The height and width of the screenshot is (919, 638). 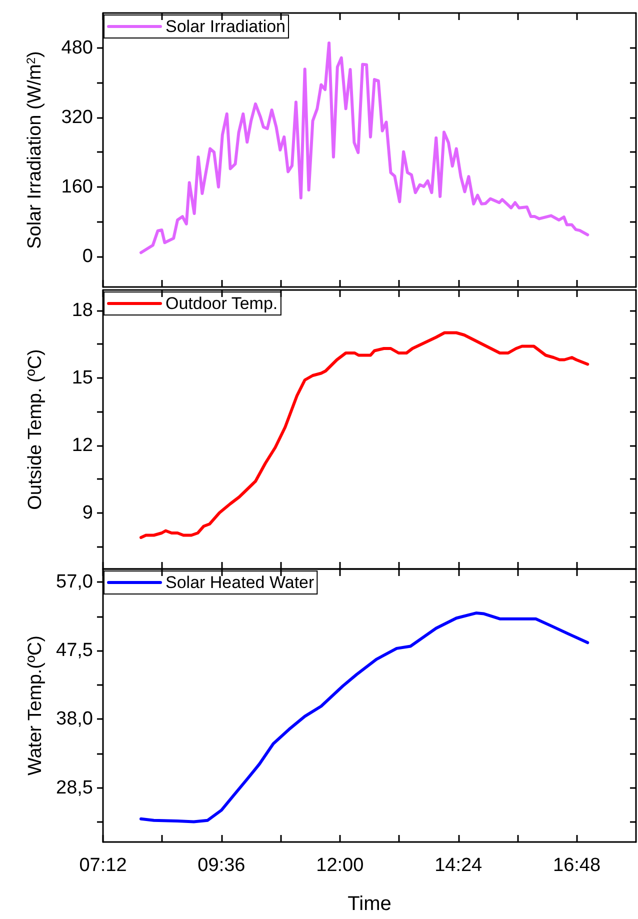 I want to click on y-tick-label: 47,5, so click(x=74, y=651).